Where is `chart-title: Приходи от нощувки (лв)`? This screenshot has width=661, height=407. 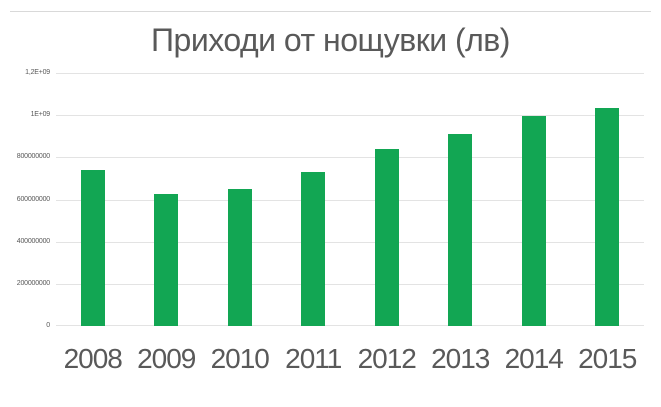
chart-title: Приходи от нощувки (лв) is located at coordinates (330, 40).